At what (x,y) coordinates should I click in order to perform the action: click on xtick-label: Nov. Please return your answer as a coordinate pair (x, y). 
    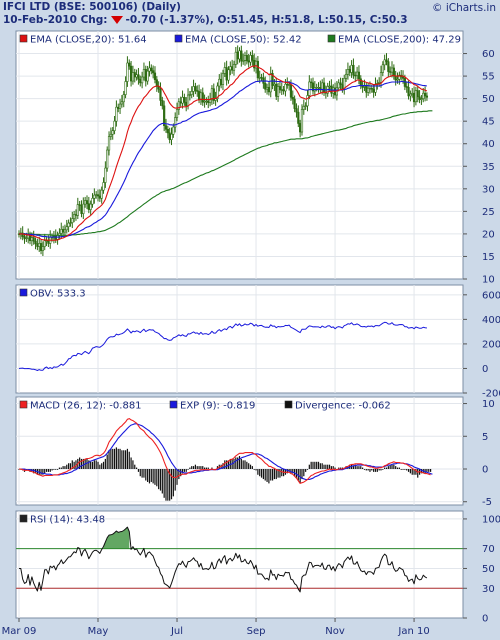
    Looking at the image, I should click on (335, 631).